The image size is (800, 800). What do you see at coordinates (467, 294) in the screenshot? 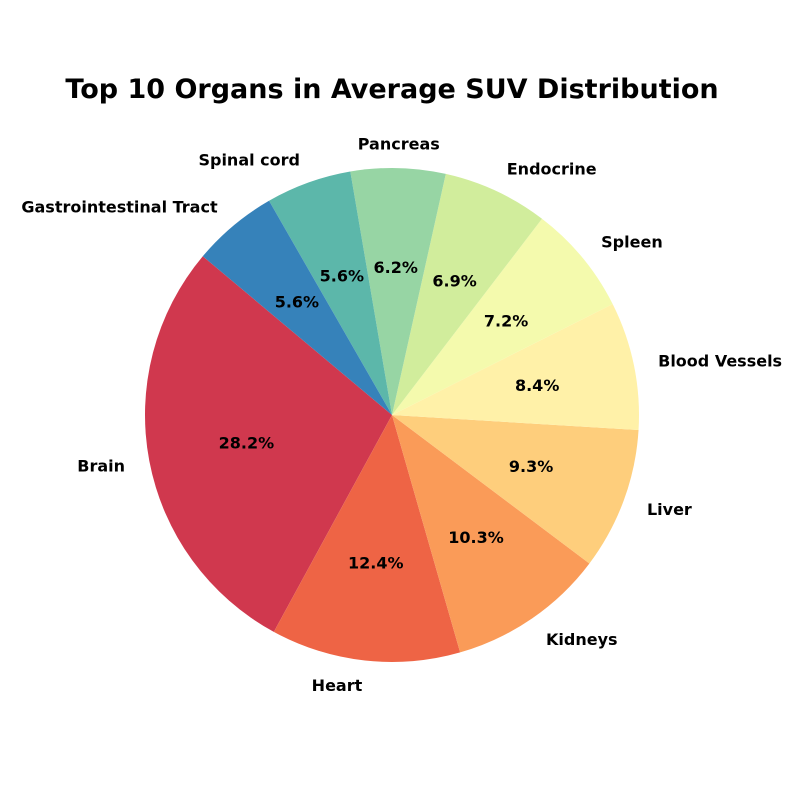
I see `pie-slice-endocrine` at bounding box center [467, 294].